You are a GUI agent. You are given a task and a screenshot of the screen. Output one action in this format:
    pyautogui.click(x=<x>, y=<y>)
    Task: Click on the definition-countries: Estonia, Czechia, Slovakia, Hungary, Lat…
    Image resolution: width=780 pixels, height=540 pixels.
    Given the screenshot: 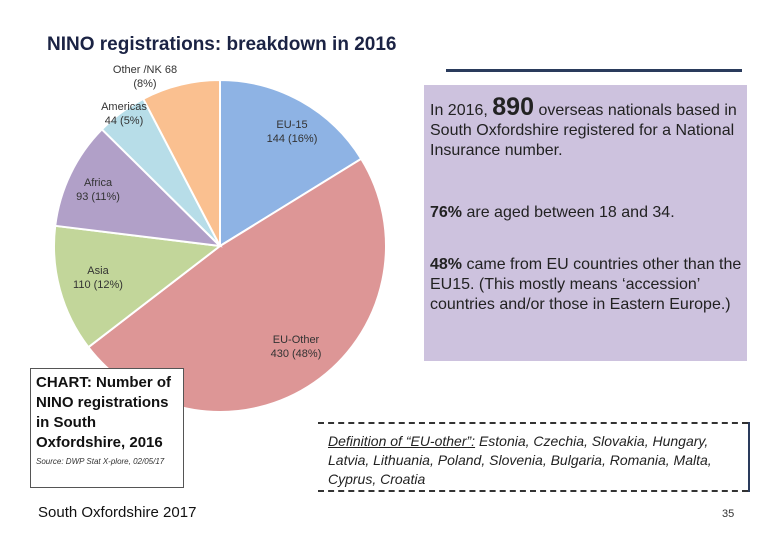 What is the action you would take?
    pyautogui.click(x=520, y=460)
    